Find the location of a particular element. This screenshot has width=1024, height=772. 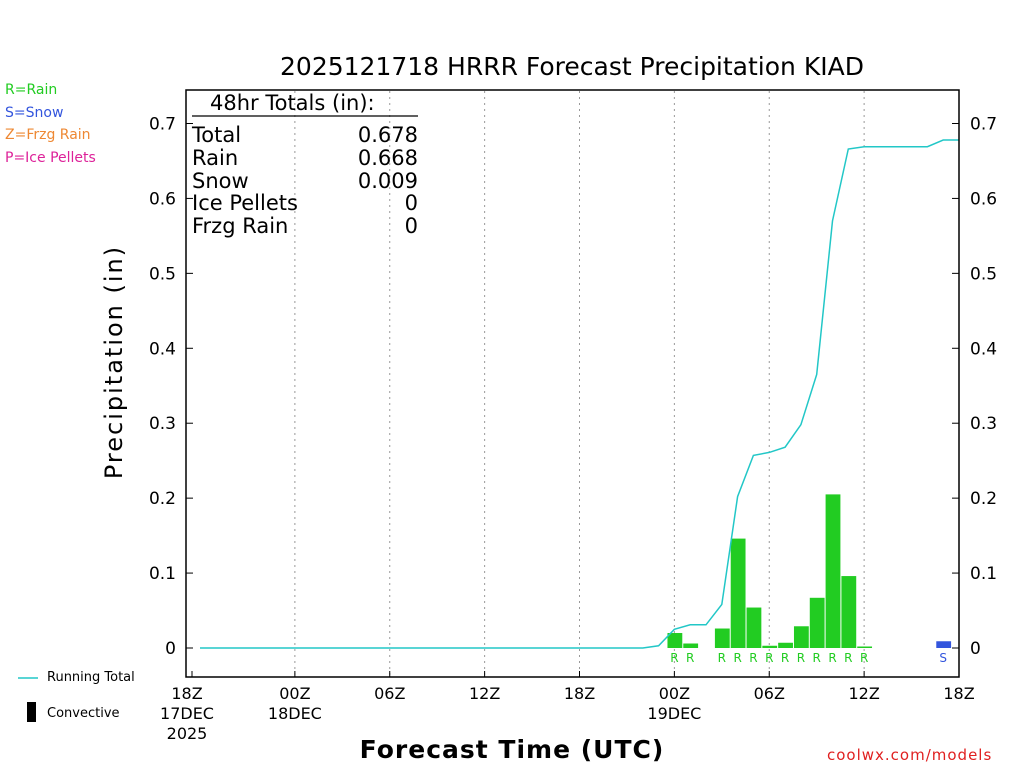

legend-running-total: Running Total is located at coordinates (91, 677).